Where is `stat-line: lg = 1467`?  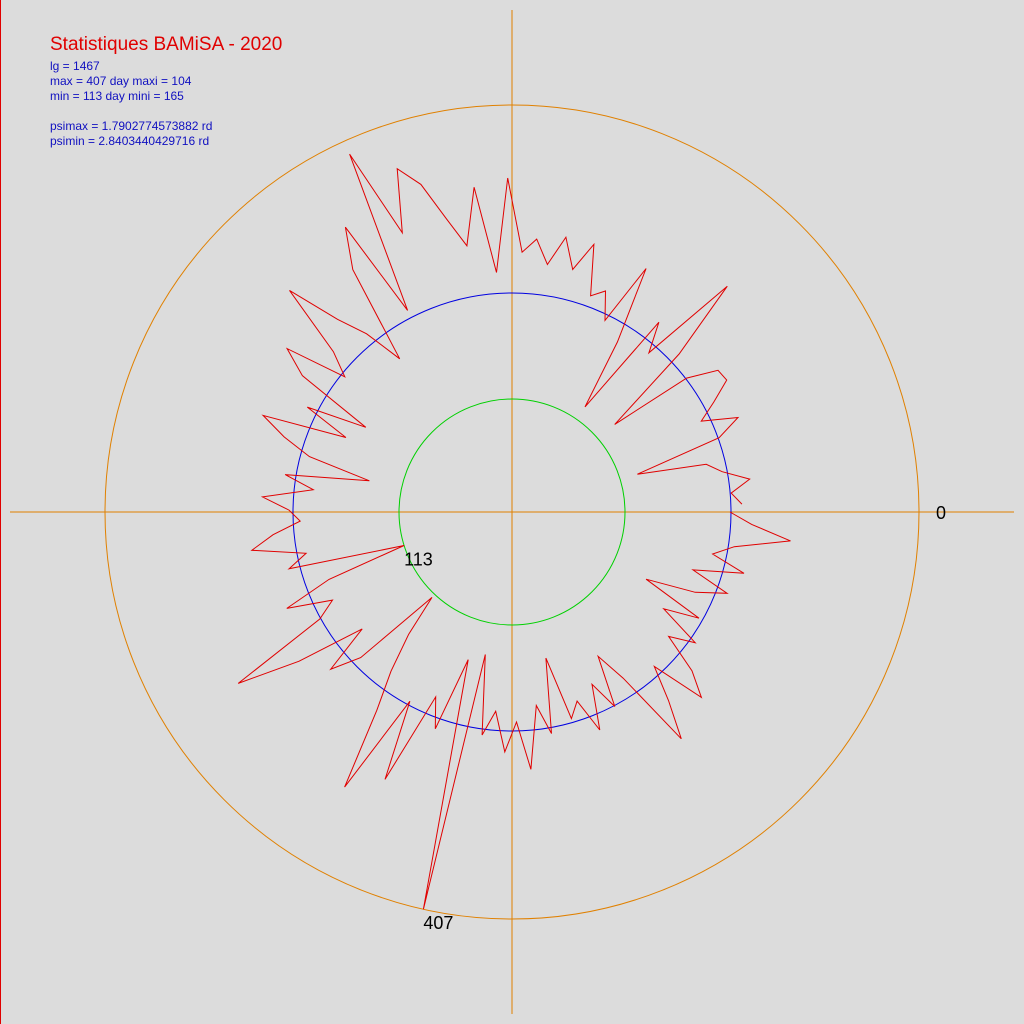 stat-line: lg = 1467 is located at coordinates (75, 66).